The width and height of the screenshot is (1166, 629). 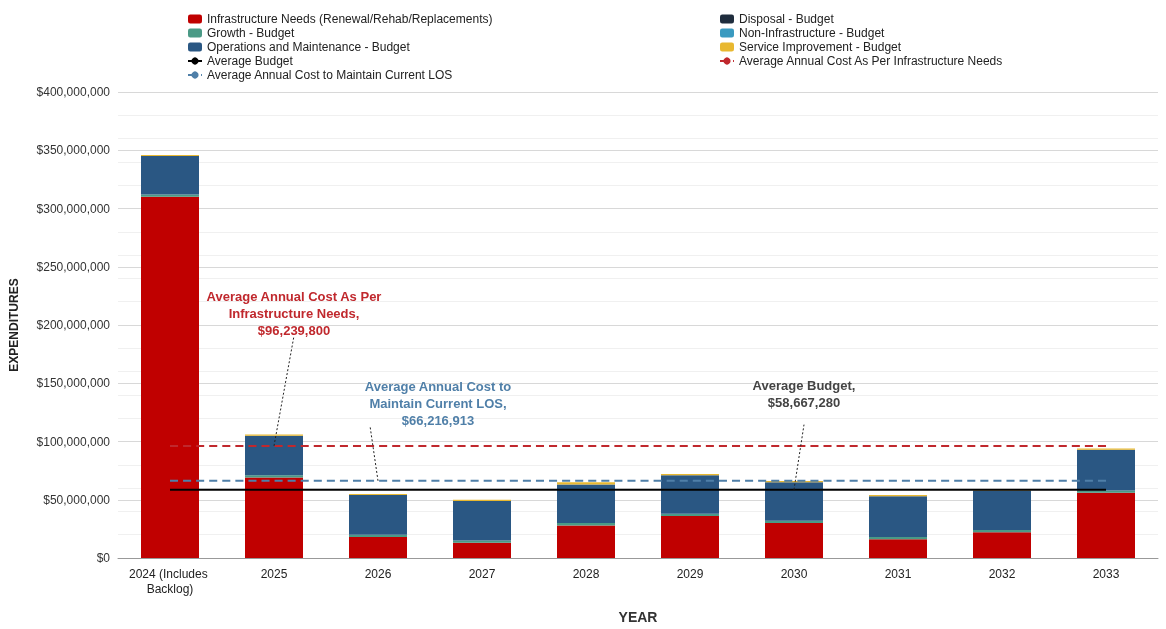 What do you see at coordinates (77, 499) in the screenshot?
I see `y-tick-label: $50,000,000` at bounding box center [77, 499].